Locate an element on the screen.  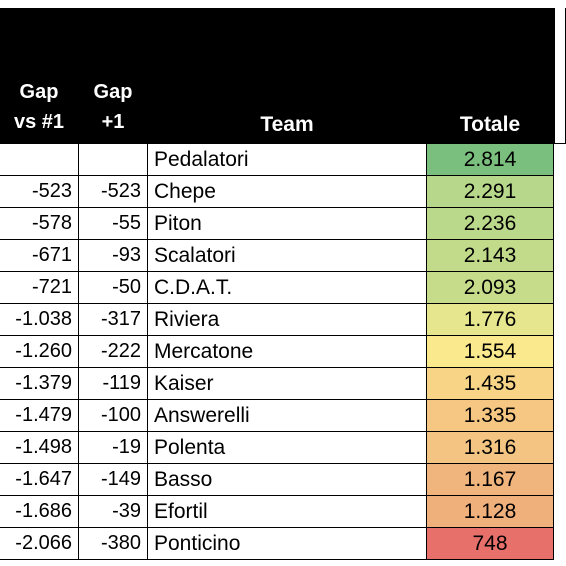
gap-vs-first-cell: -671 is located at coordinates (39, 256).